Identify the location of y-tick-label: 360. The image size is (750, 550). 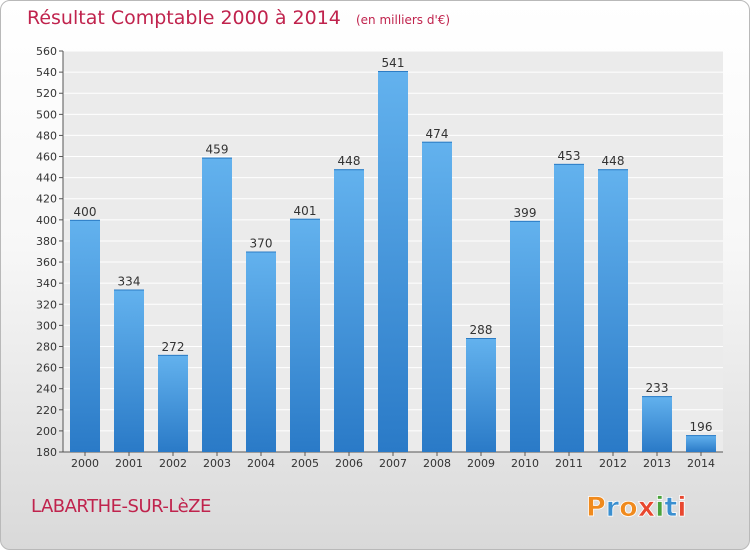
(46, 262).